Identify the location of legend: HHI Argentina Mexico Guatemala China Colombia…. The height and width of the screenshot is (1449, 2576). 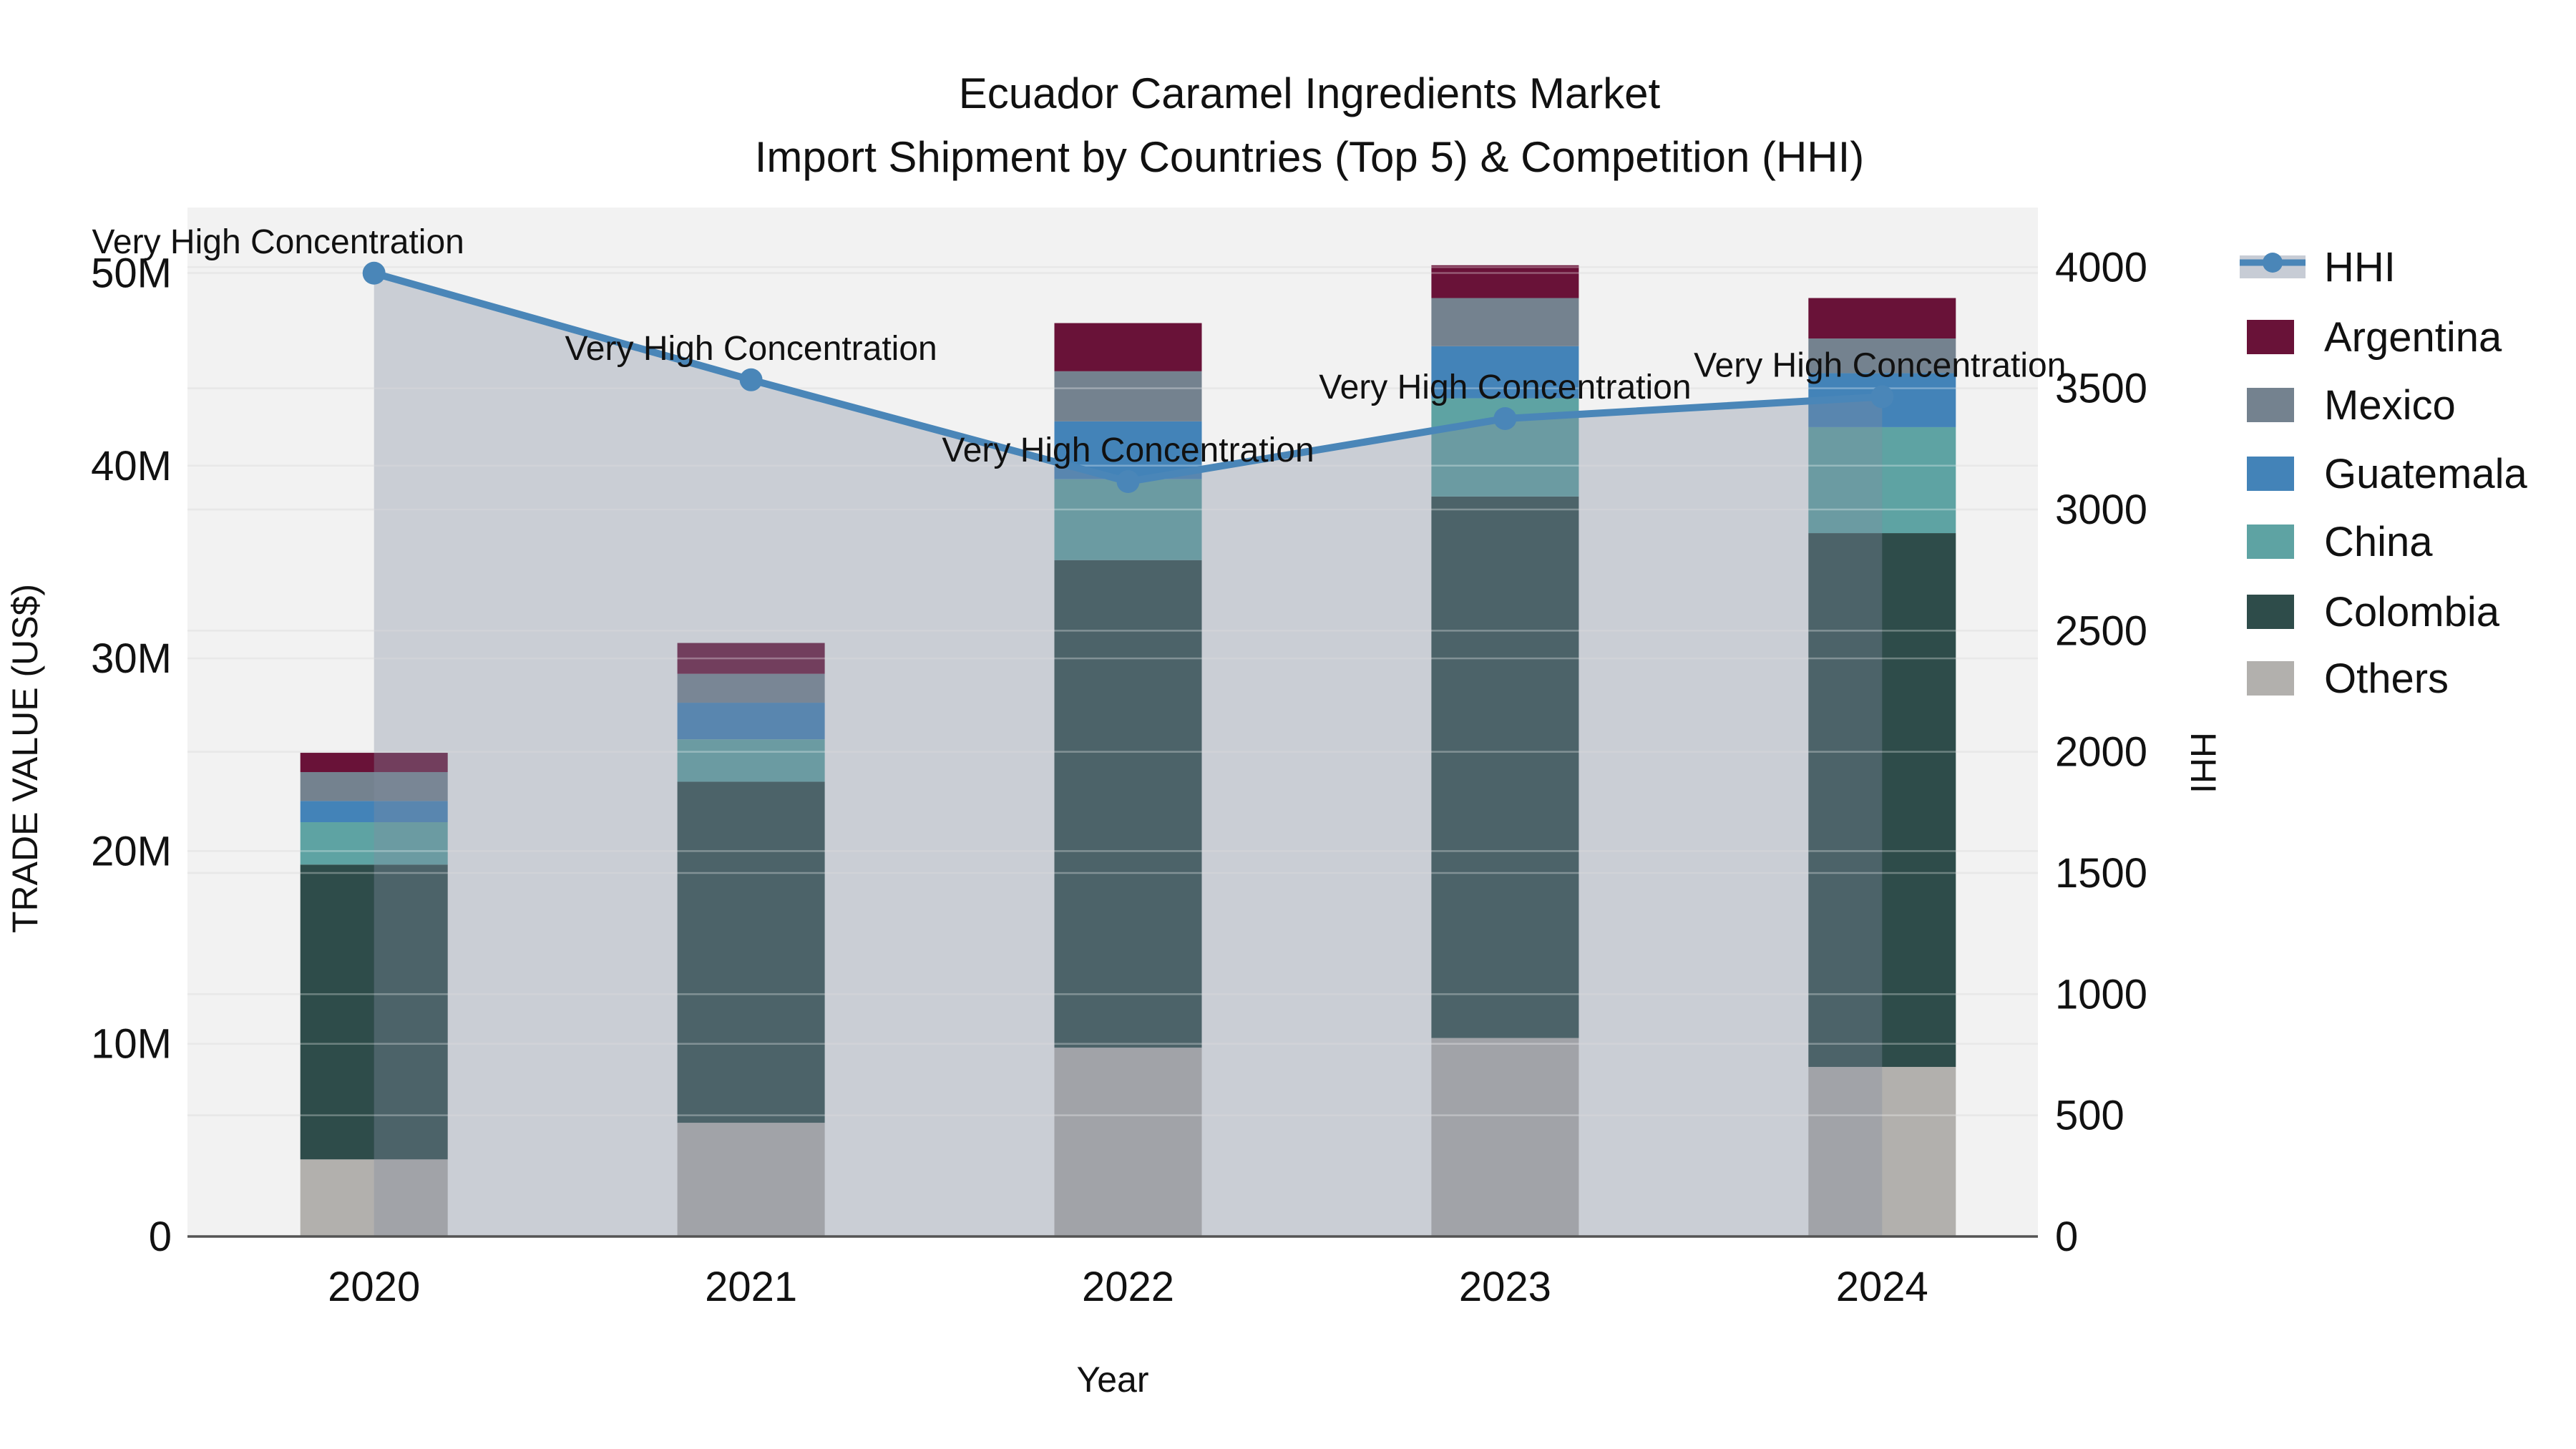
(2383, 473).